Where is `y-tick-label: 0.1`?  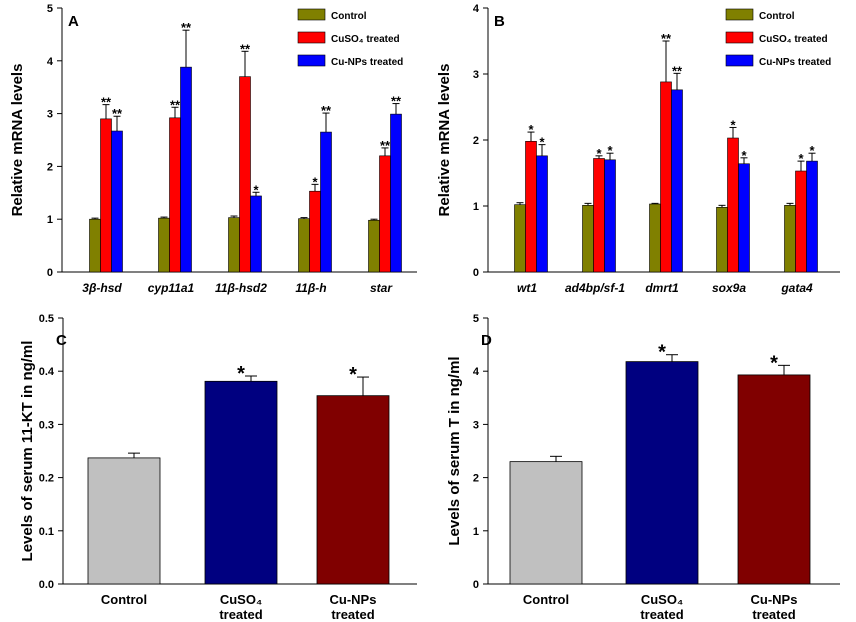 y-tick-label: 0.1 is located at coordinates (46, 532).